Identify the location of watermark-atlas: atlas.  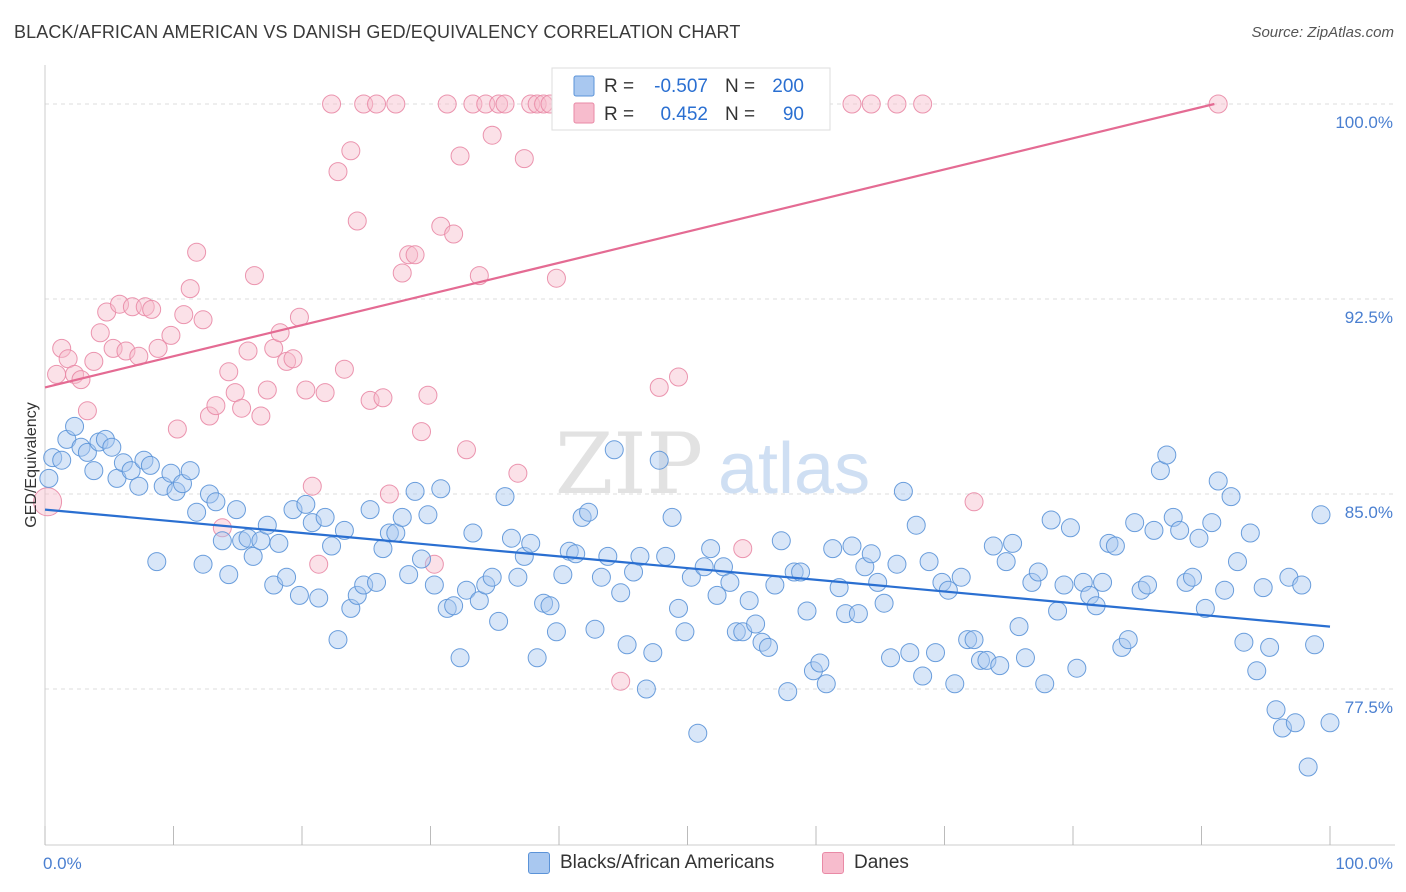
(794, 469).